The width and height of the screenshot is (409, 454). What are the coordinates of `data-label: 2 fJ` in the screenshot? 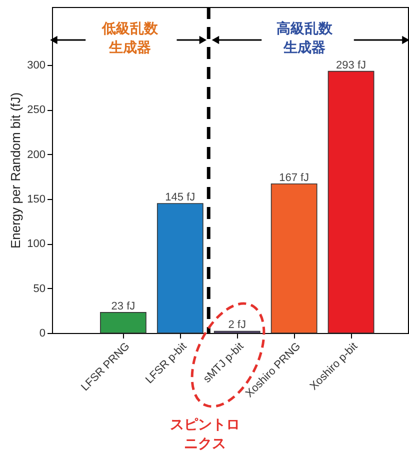 It's located at (237, 325).